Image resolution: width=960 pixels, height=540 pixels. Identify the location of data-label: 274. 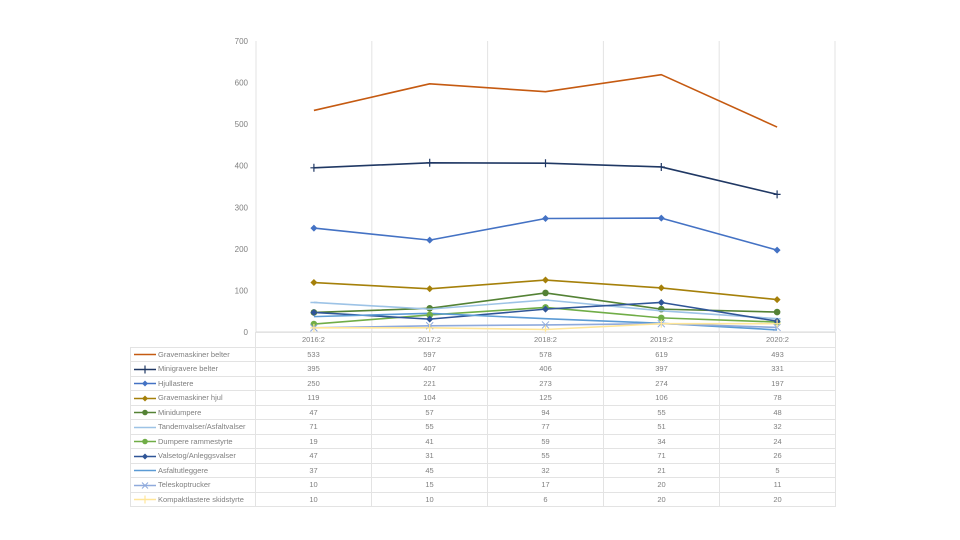
(661, 383).